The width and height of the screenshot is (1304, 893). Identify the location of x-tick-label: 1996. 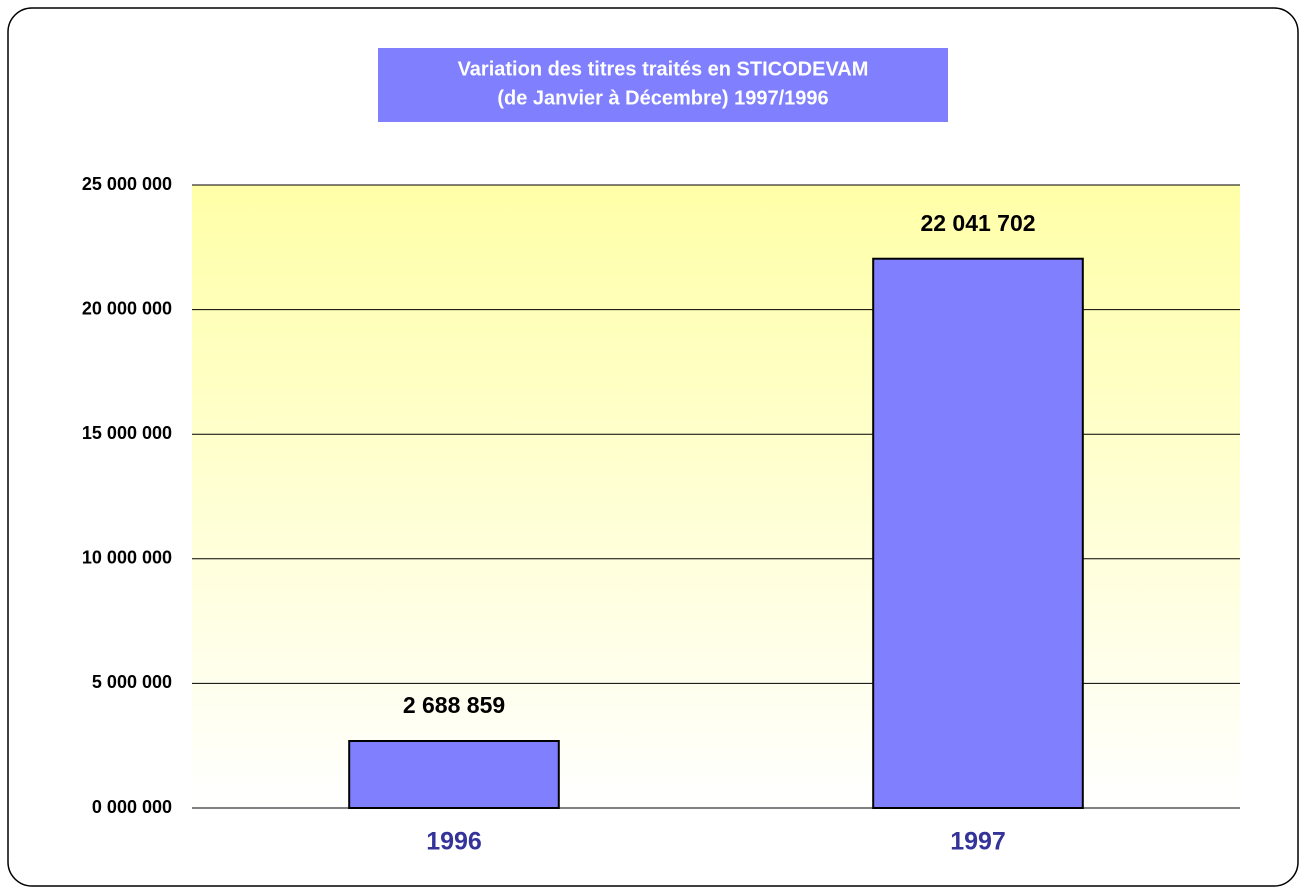
(454, 842).